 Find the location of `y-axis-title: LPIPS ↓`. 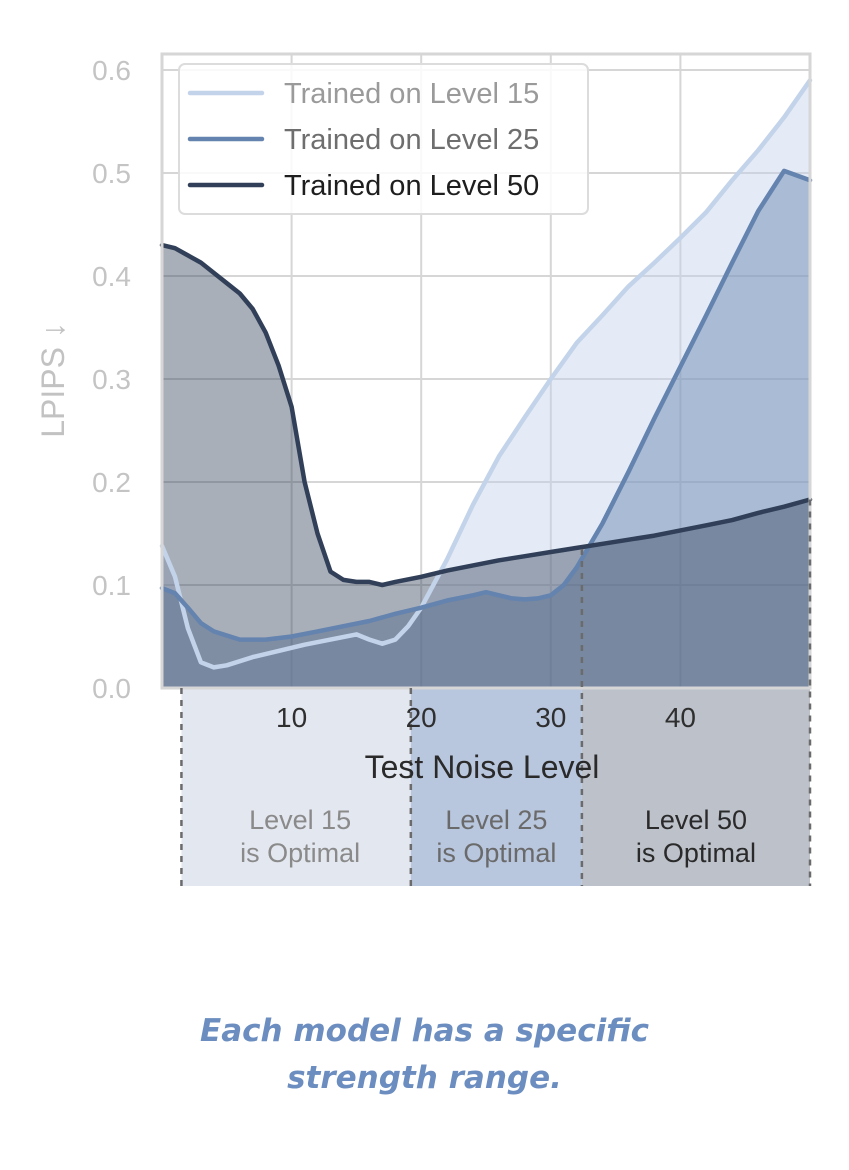

y-axis-title: LPIPS ↓ is located at coordinates (53, 380).